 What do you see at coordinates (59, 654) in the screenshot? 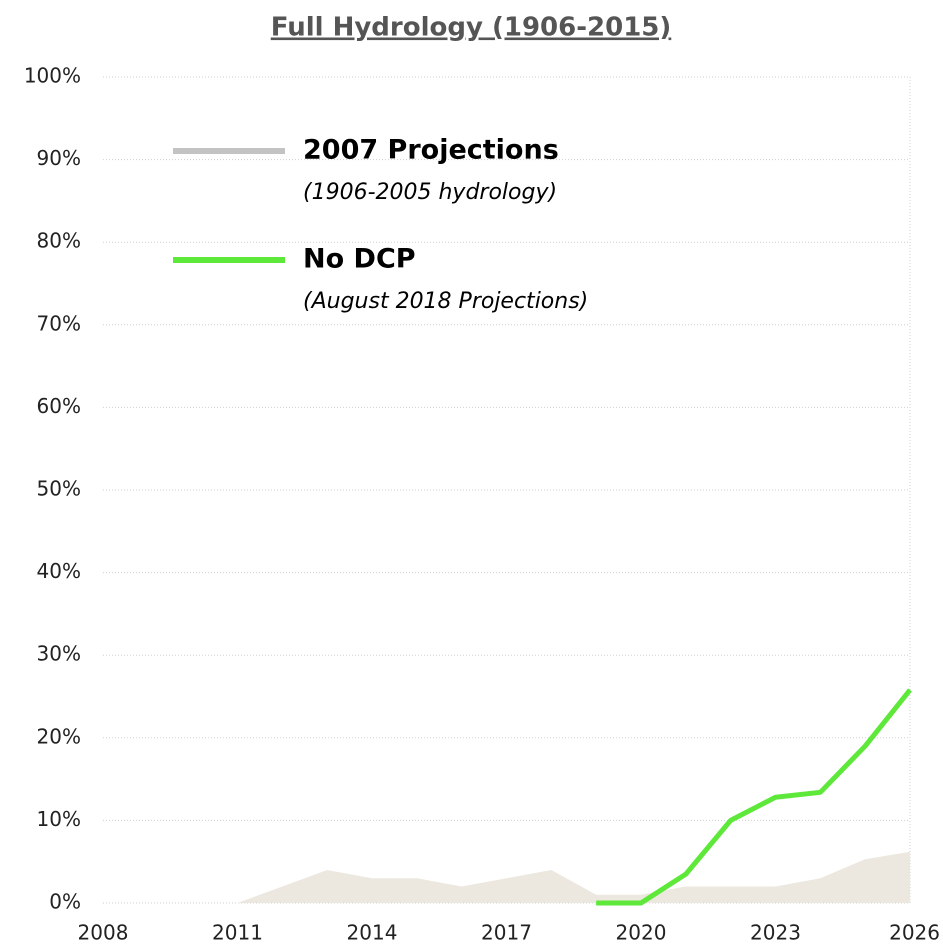
I see `y-tick-label: 30%` at bounding box center [59, 654].